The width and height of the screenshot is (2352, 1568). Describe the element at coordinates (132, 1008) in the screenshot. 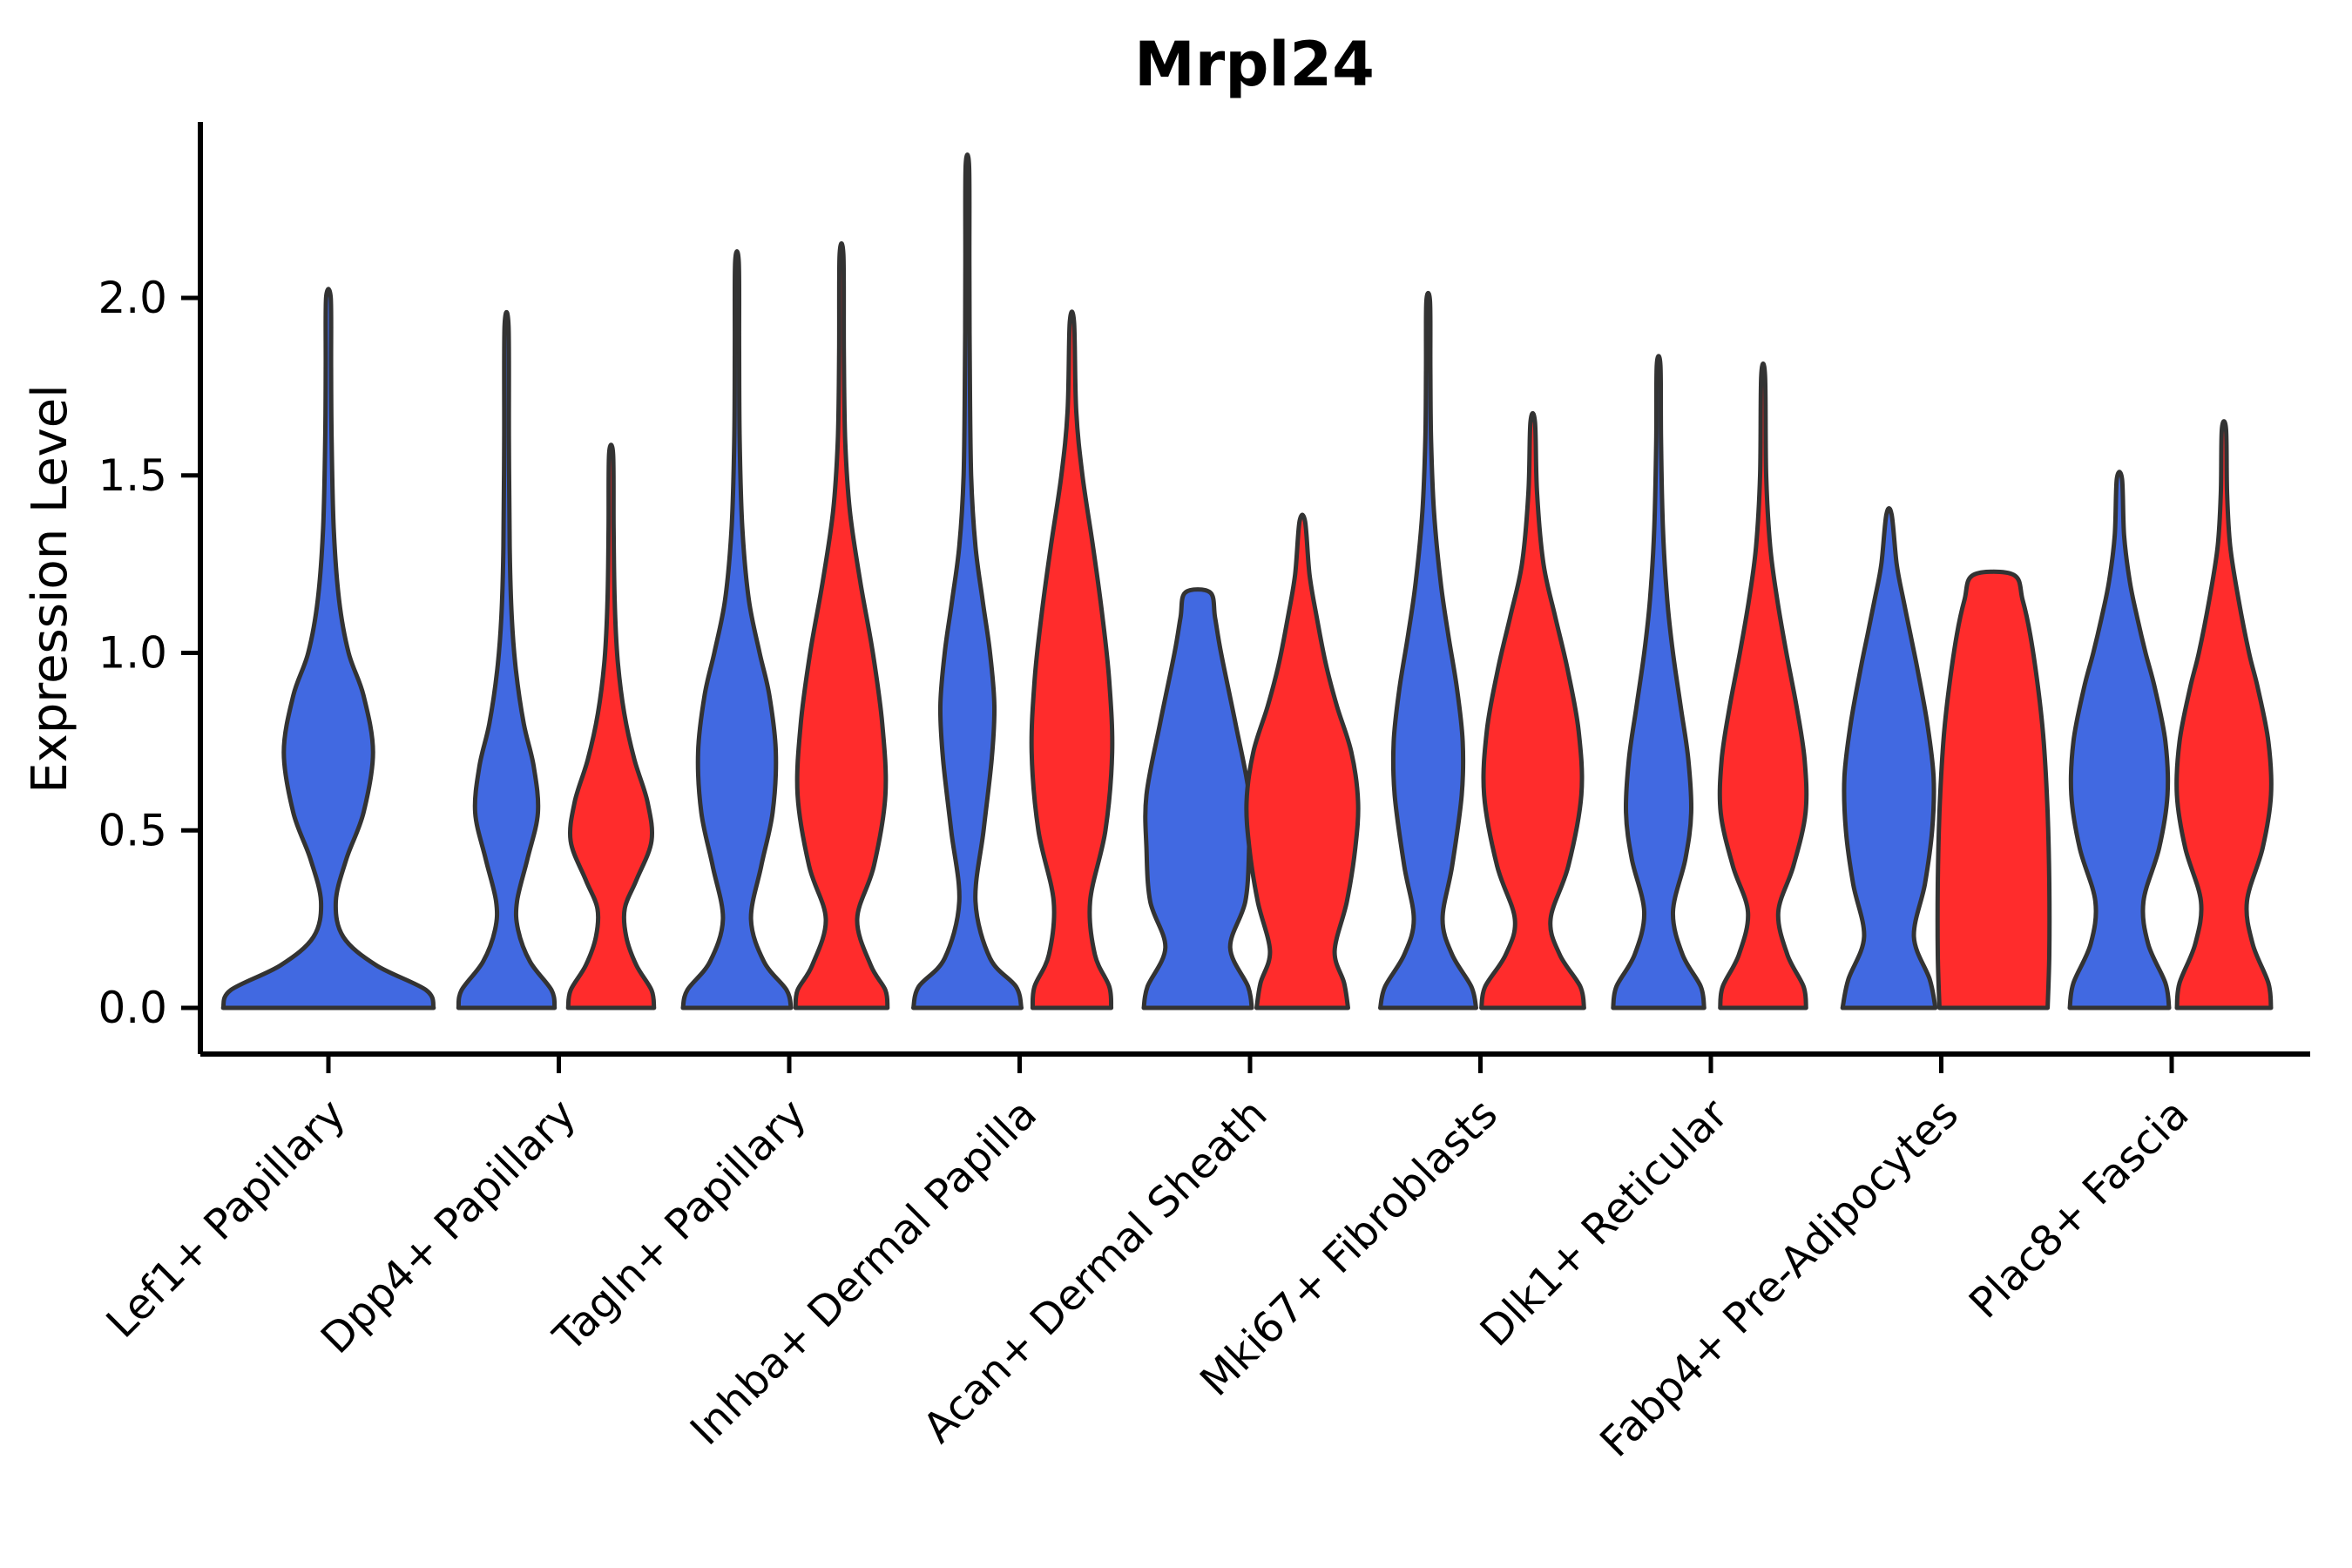

I see `y-tick-label: 0.0` at that location.